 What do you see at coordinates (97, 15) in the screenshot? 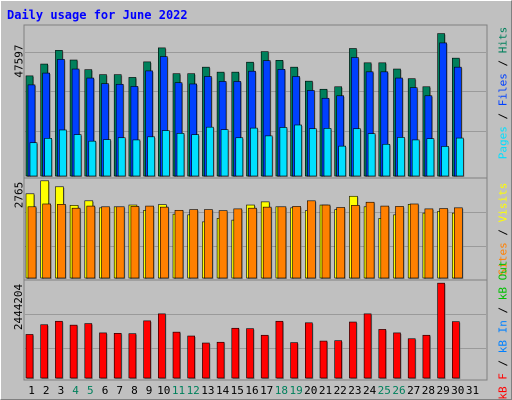
I see `chart-title: Daily usage for June 2022` at bounding box center [97, 15].